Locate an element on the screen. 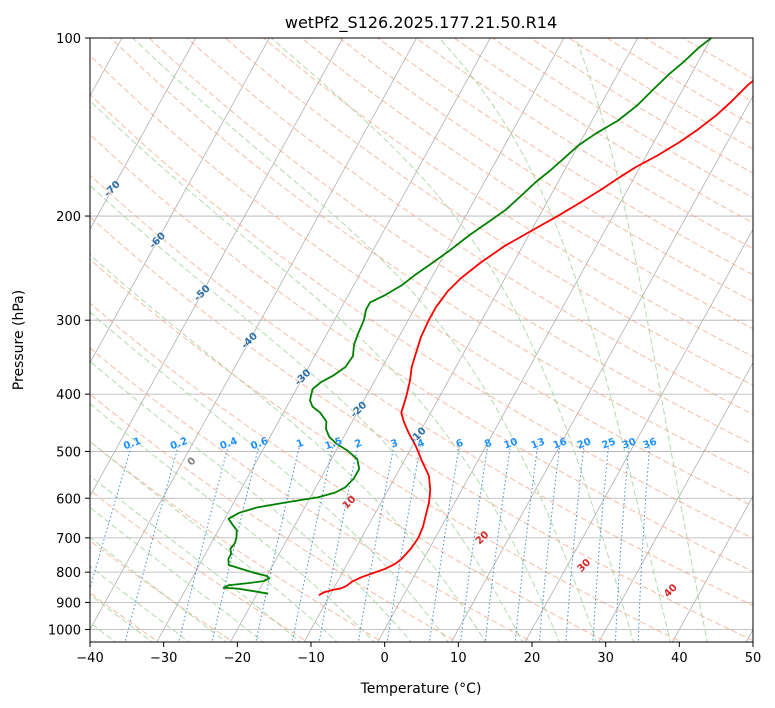  mixing-ratio-label: 6 is located at coordinates (460, 444).